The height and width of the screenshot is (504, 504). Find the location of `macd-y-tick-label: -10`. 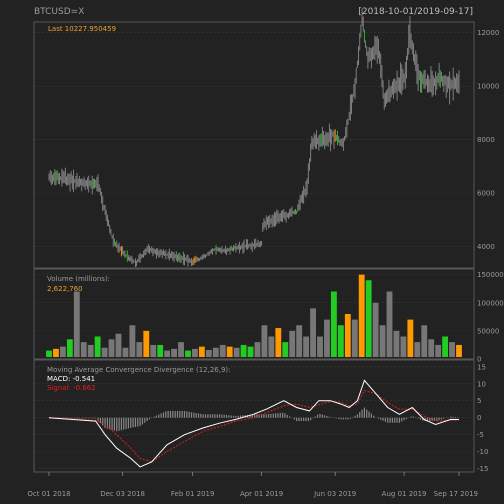

macd-y-tick-label: -10 is located at coordinates (482, 452).